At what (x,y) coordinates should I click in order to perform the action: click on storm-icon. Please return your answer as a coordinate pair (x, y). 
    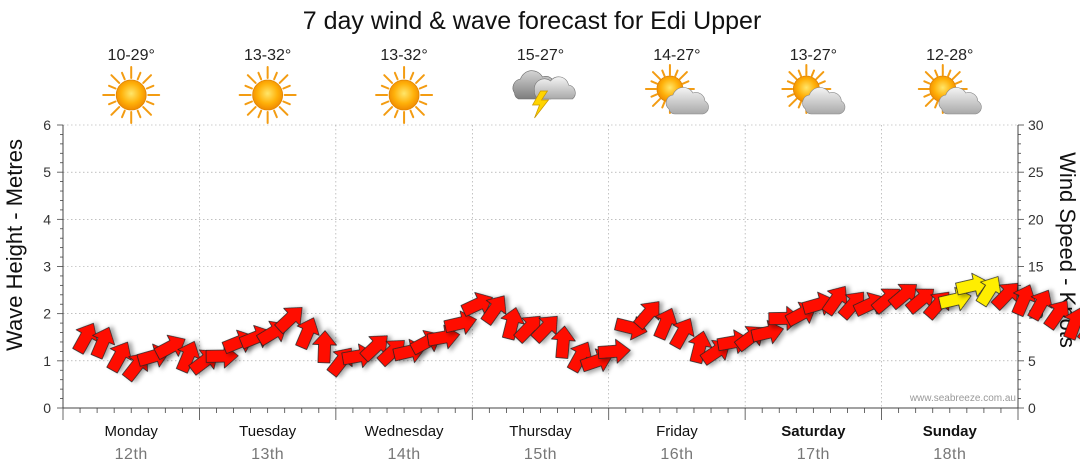
    Looking at the image, I should click on (544, 94).